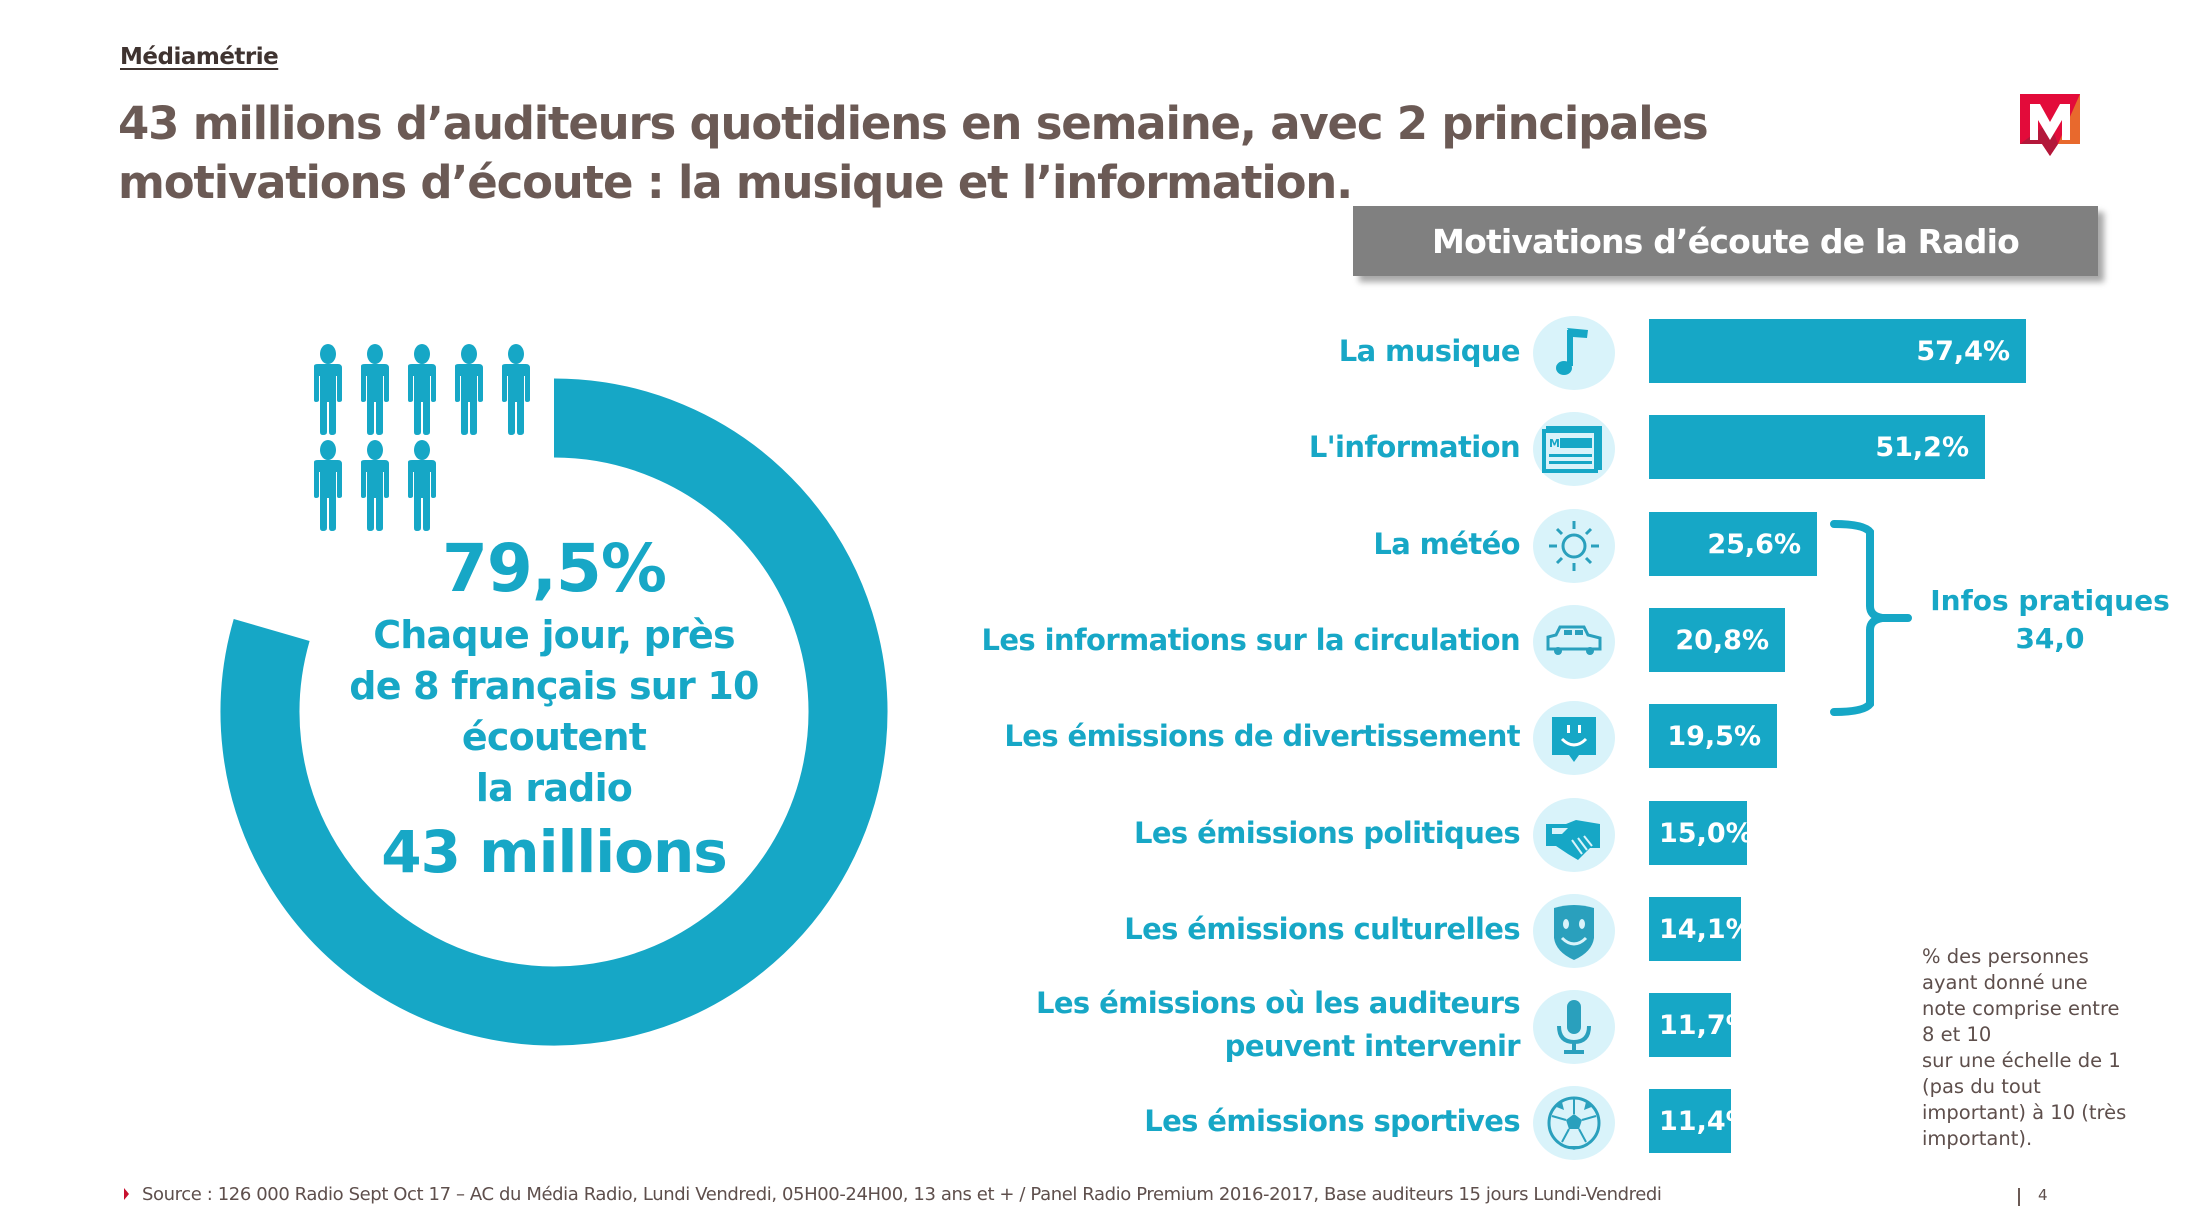  Describe the element at coordinates (554, 635) in the screenshot. I see `donut-description-line: Chaque jour, près` at that location.